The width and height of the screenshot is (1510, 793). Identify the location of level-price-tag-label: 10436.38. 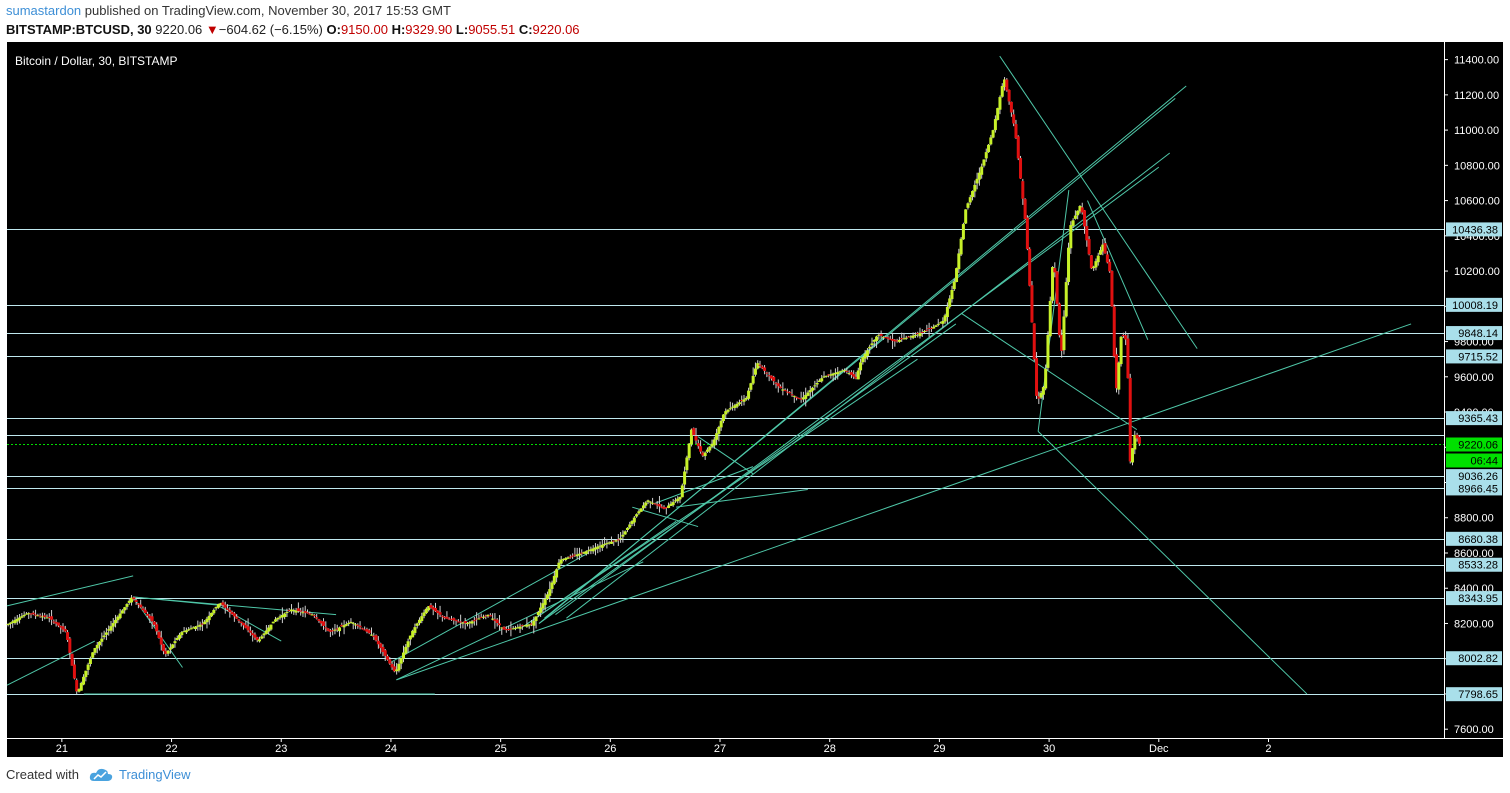
(1475, 230).